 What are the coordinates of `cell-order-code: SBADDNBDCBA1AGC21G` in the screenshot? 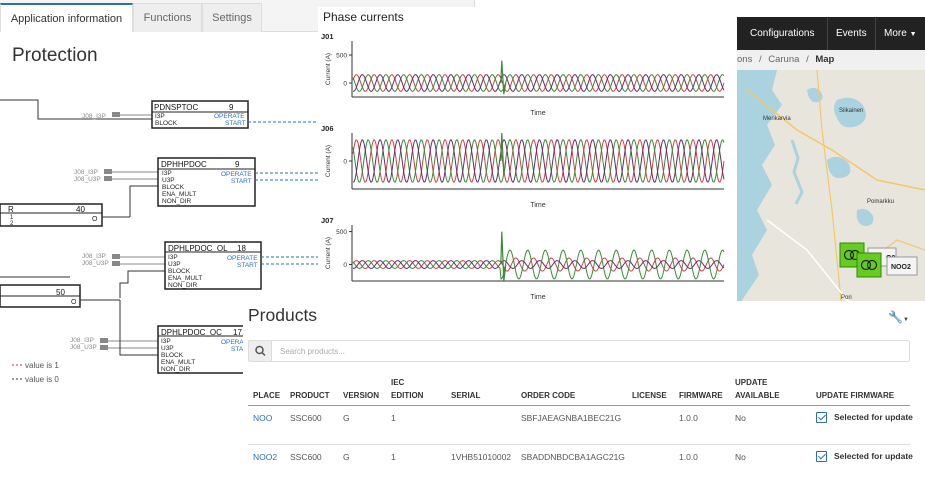 It's located at (573, 457).